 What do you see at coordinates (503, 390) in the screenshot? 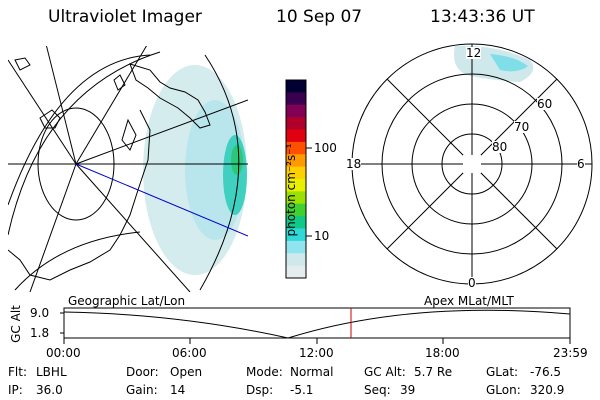
I see `glon-label: GLon:` at bounding box center [503, 390].